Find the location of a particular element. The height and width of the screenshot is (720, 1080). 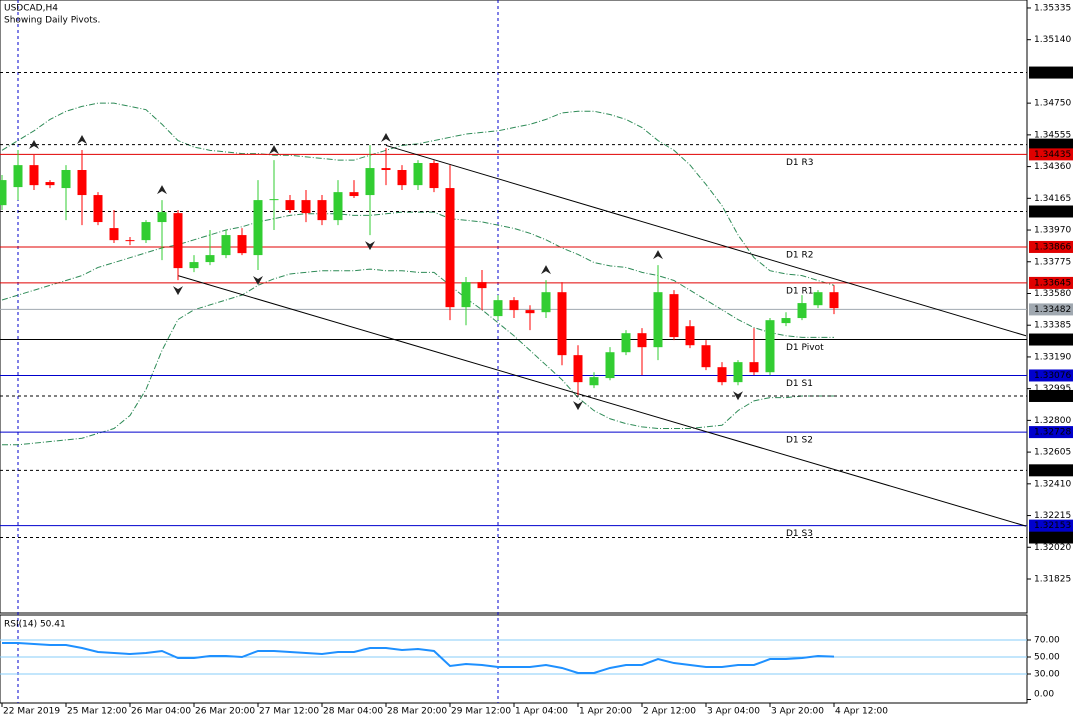

symbol: USDCAD,H4 is located at coordinates (31, 9).